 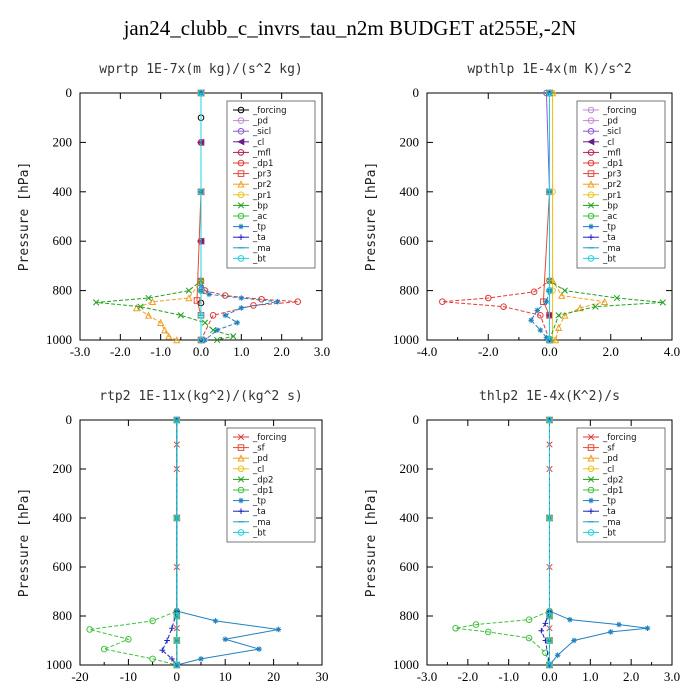 What do you see at coordinates (262, 196) in the screenshot?
I see `legend-entry: _pr1` at bounding box center [262, 196].